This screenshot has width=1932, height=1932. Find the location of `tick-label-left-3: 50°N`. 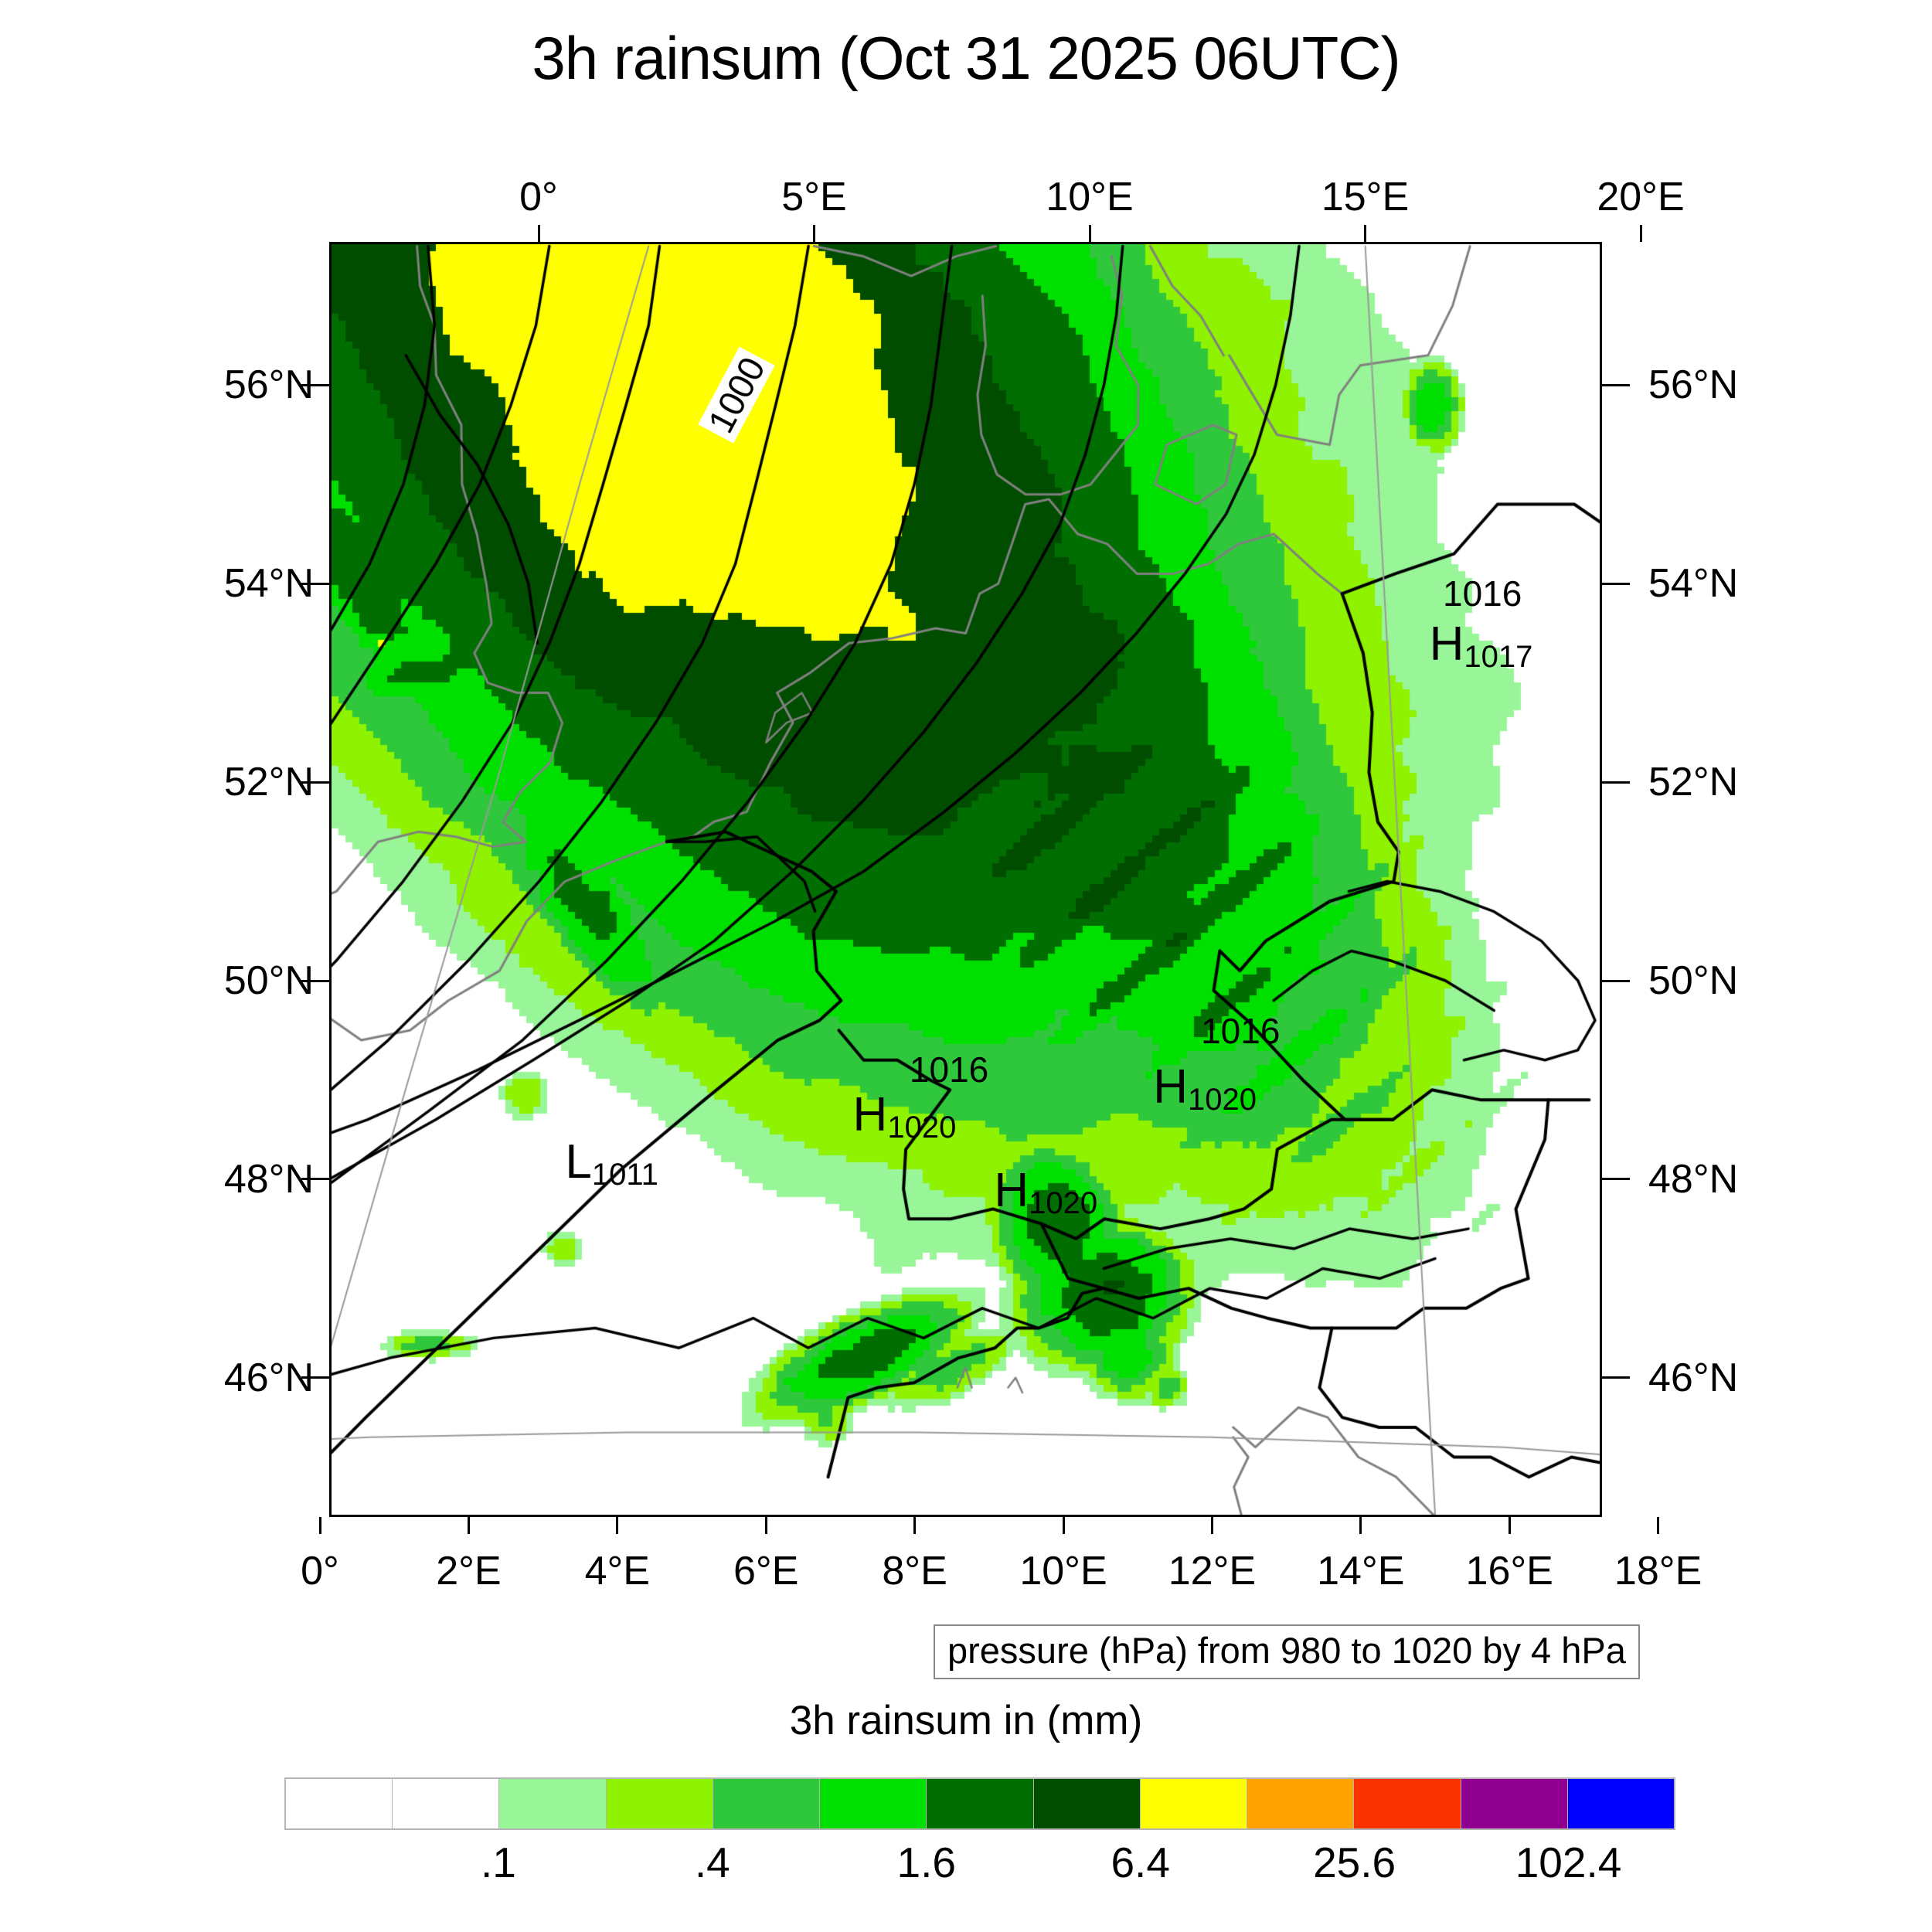

tick-label-left-3: 50°N is located at coordinates (268, 981).